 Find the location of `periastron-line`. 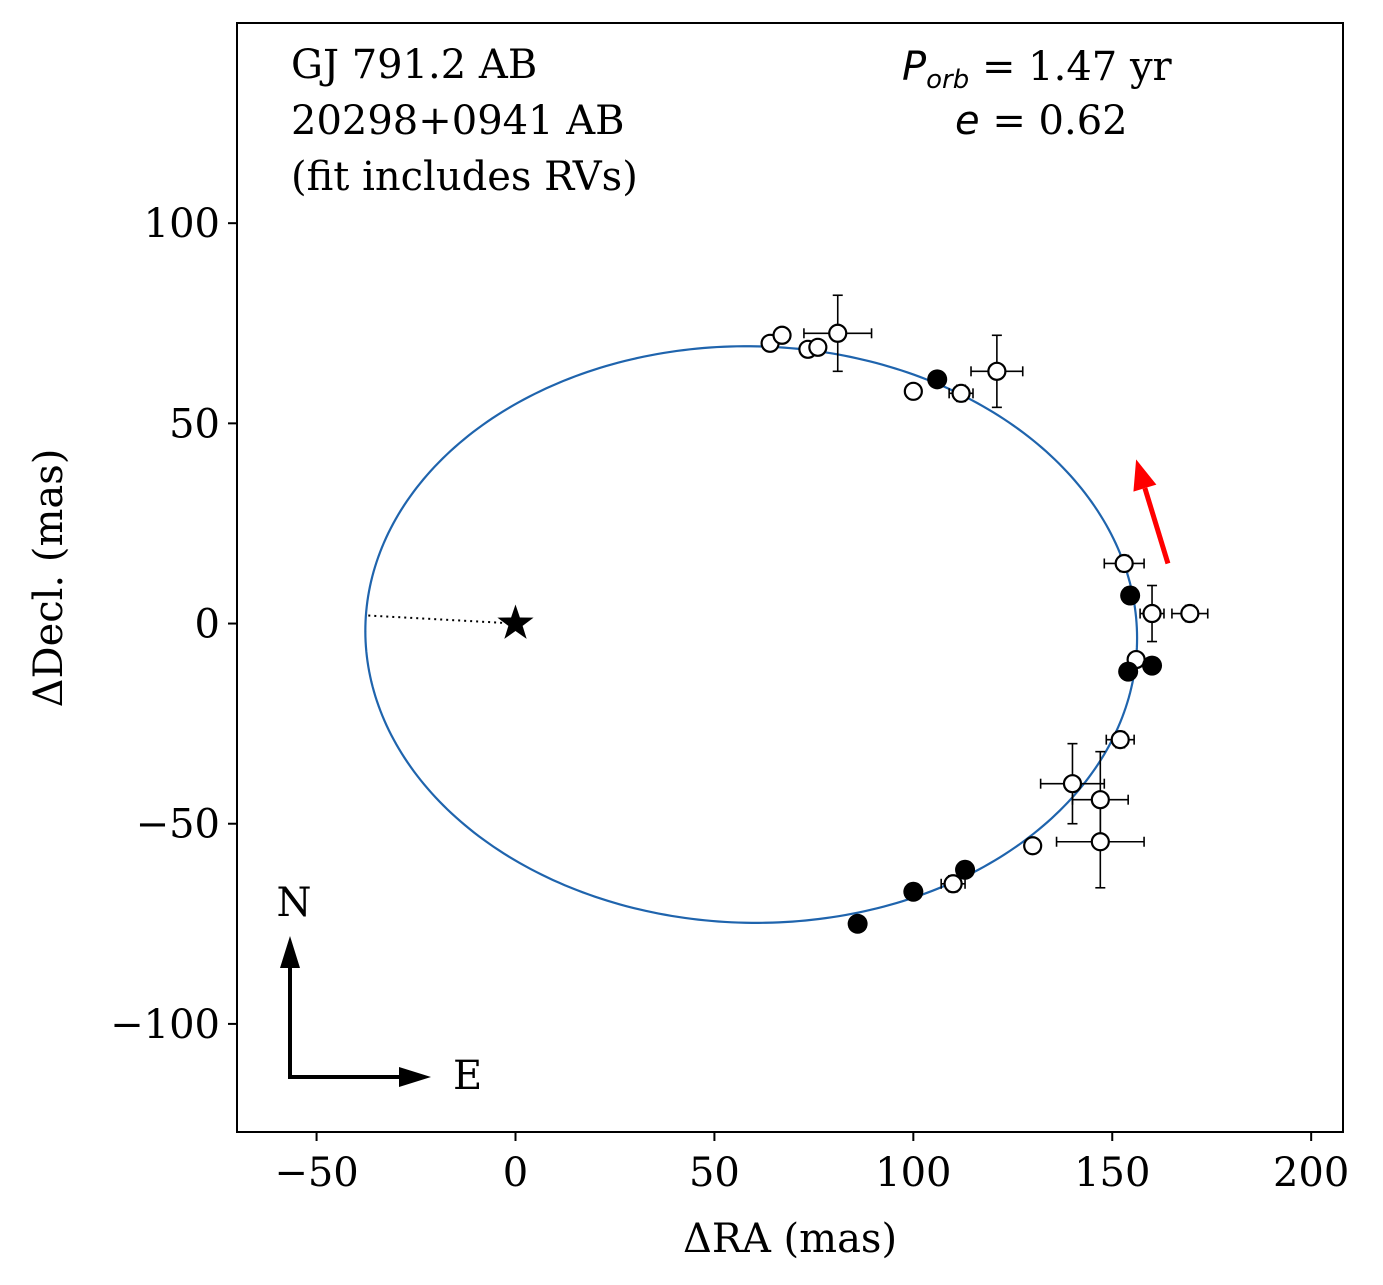

periastron-line is located at coordinates (442, 619).